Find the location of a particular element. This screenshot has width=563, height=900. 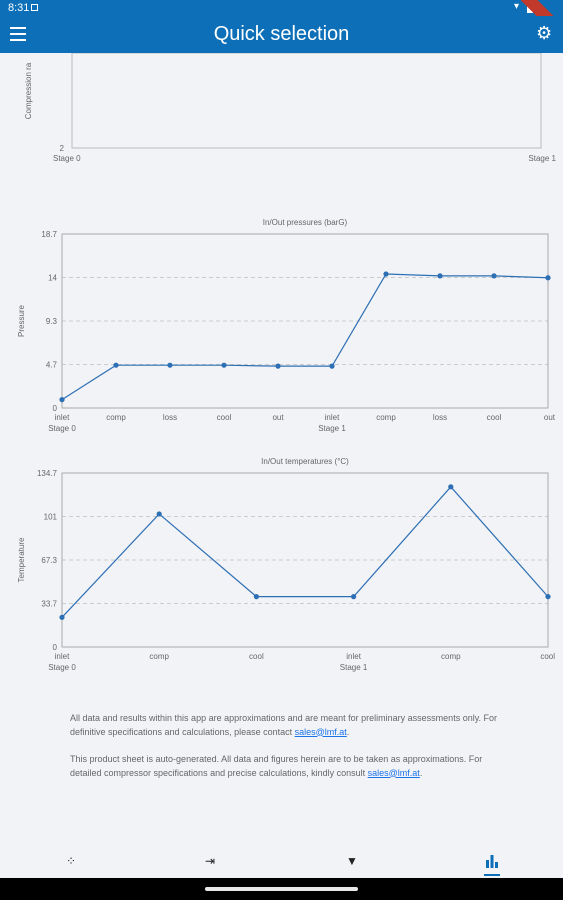

temperature-series-line is located at coordinates (305, 551).